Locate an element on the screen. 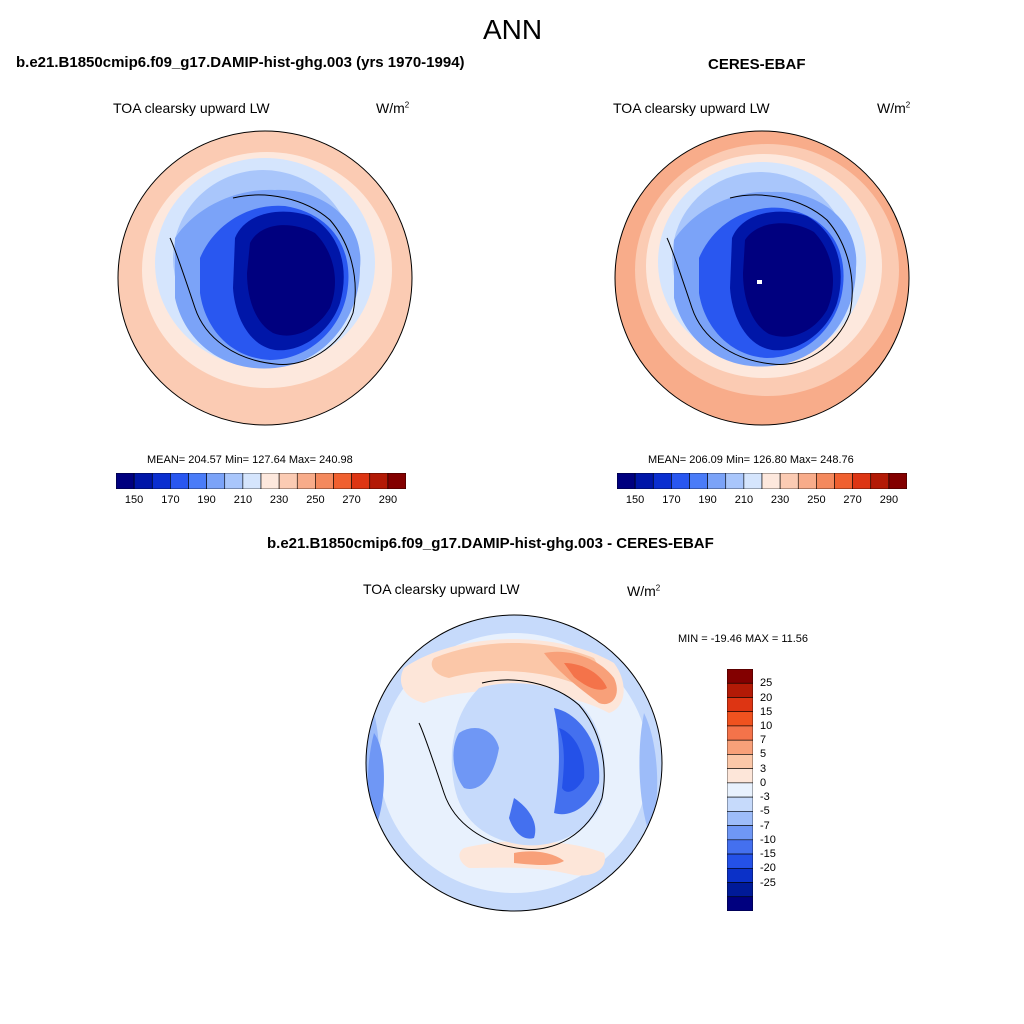  obs-colorbar is located at coordinates (762, 481).